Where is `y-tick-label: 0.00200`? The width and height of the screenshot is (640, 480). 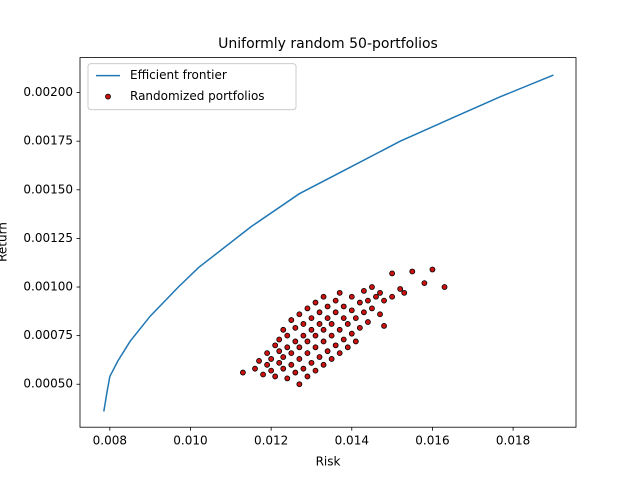 y-tick-label: 0.00200 is located at coordinates (48, 92).